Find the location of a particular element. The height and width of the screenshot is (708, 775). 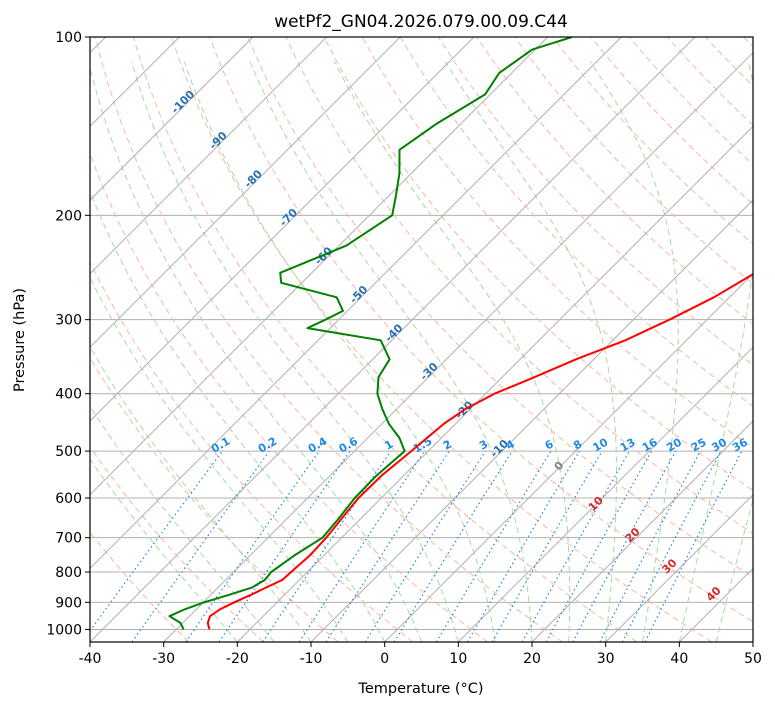

x-axis-ticks: -40 -30 -20 -10 0 10 20 30 40 50 is located at coordinates (420, 654).